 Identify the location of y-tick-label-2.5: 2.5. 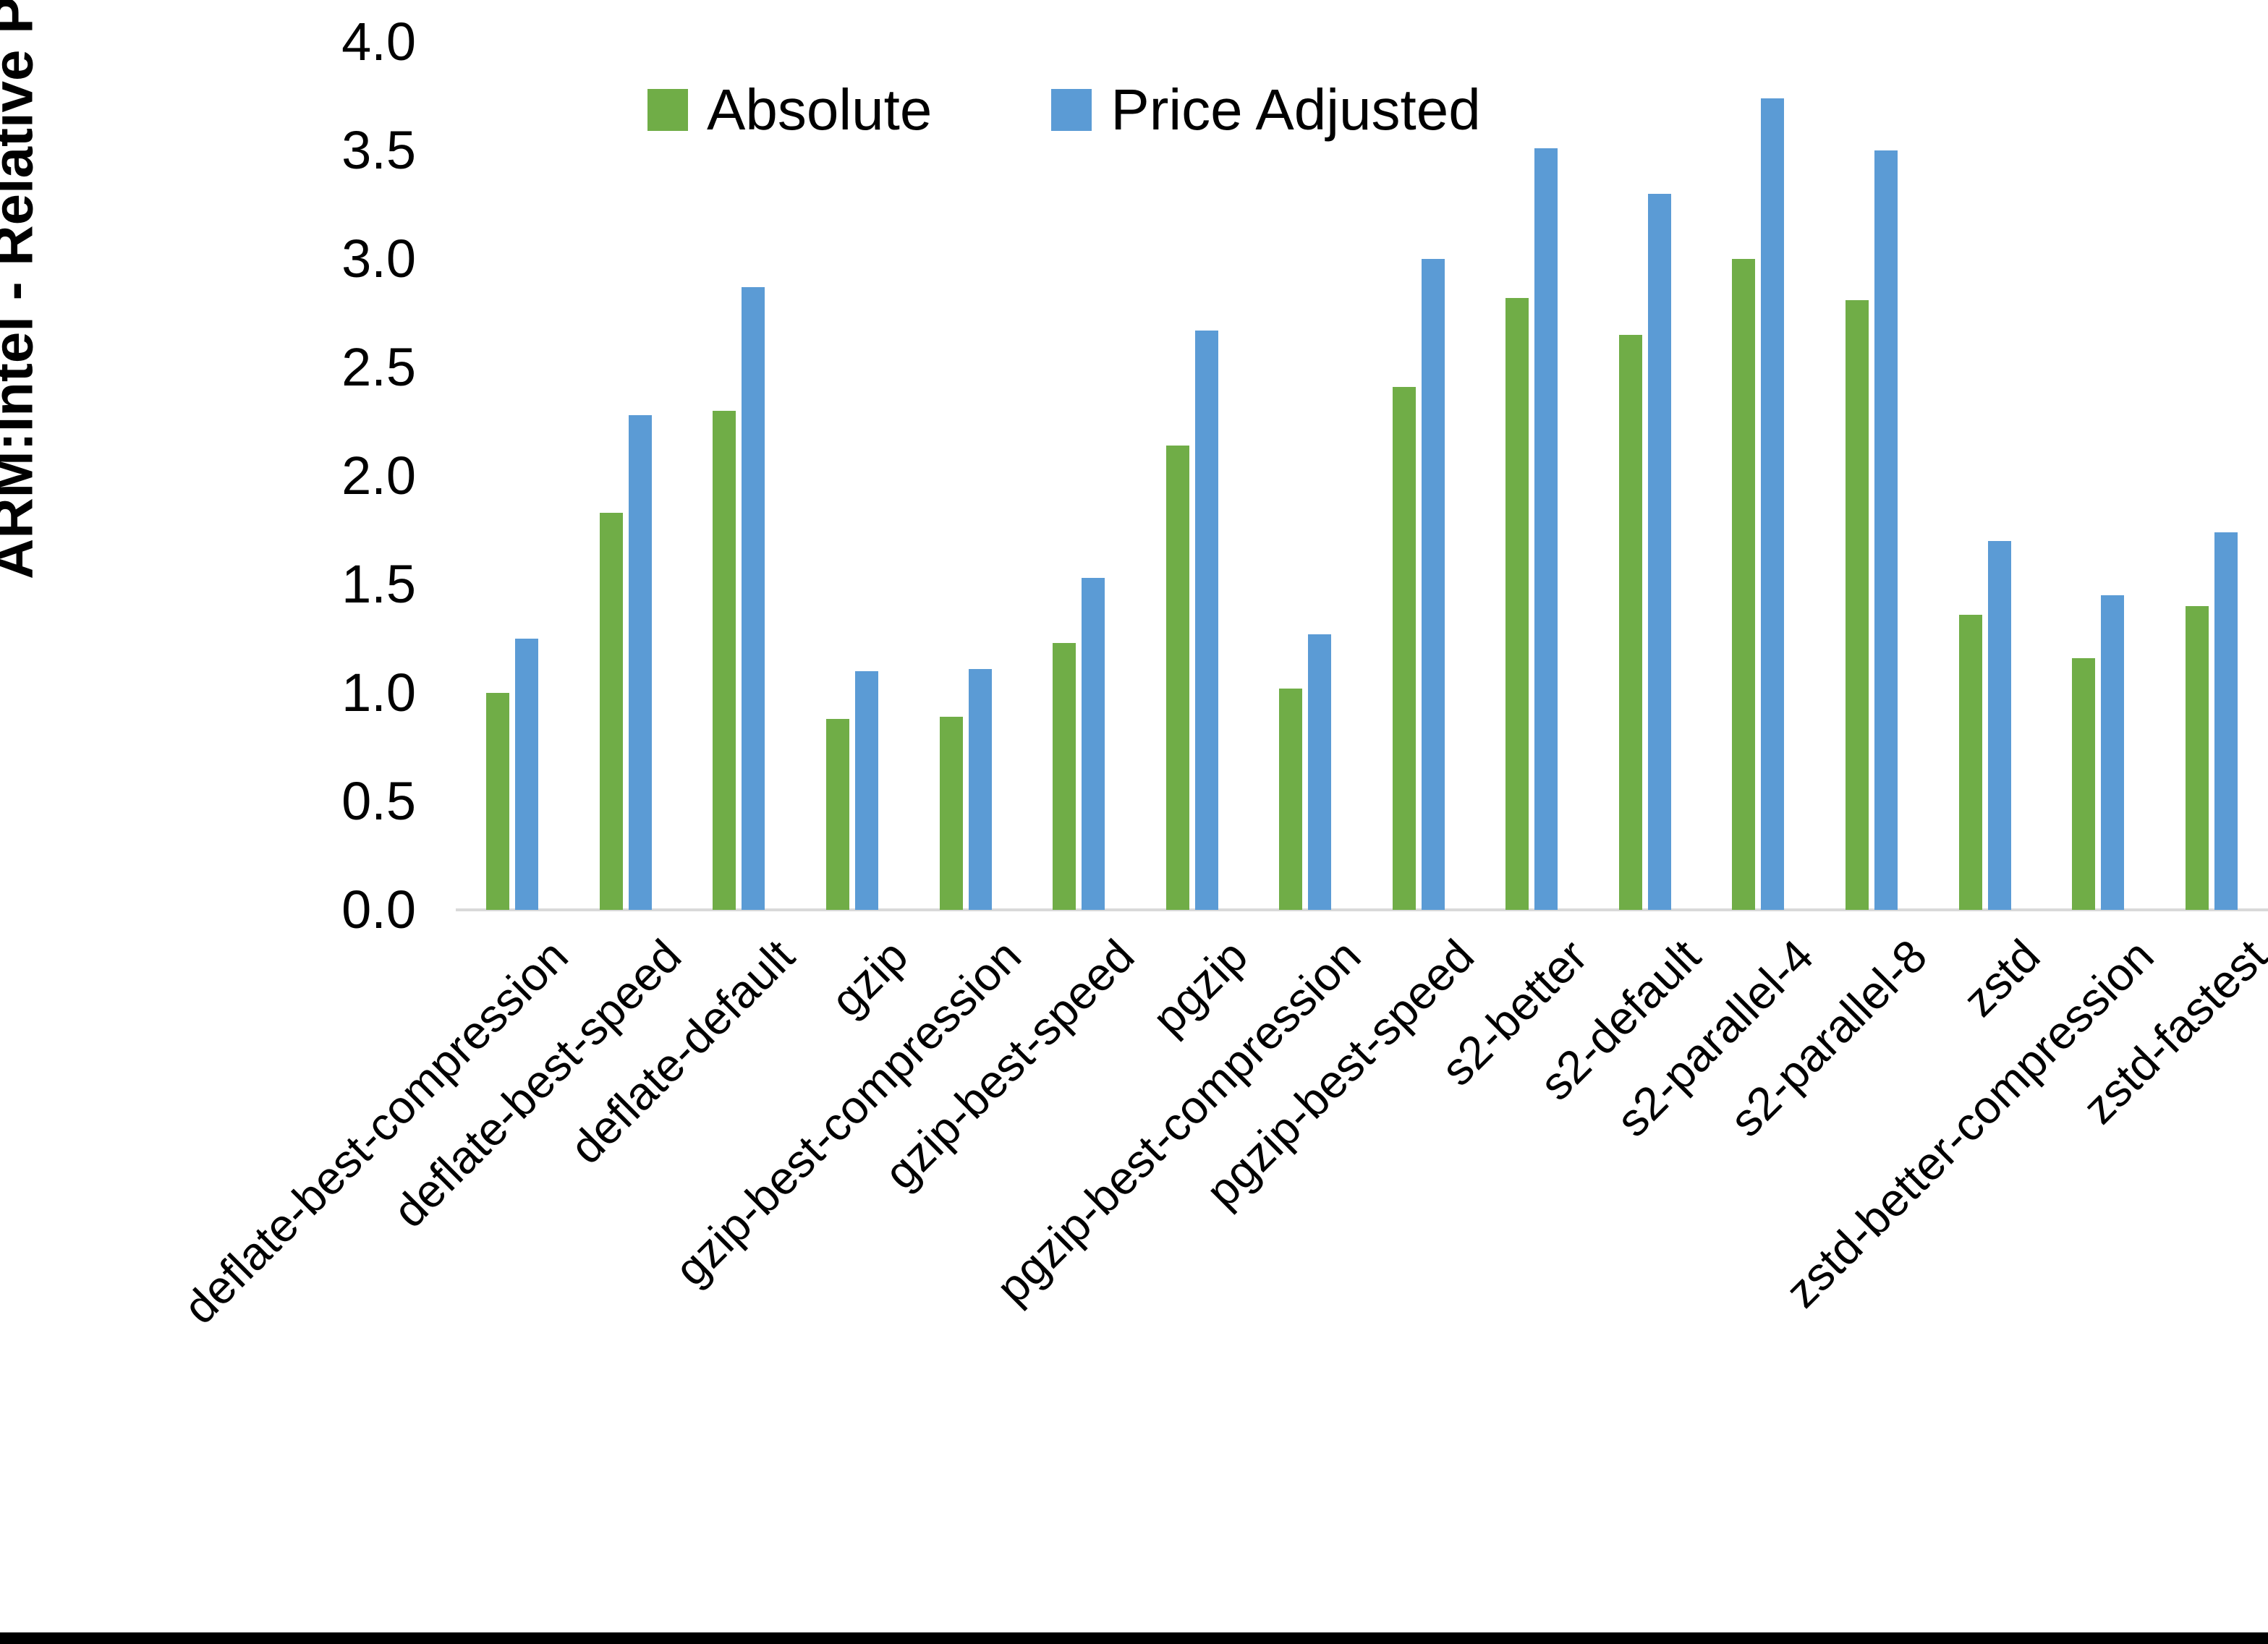
(379, 367).